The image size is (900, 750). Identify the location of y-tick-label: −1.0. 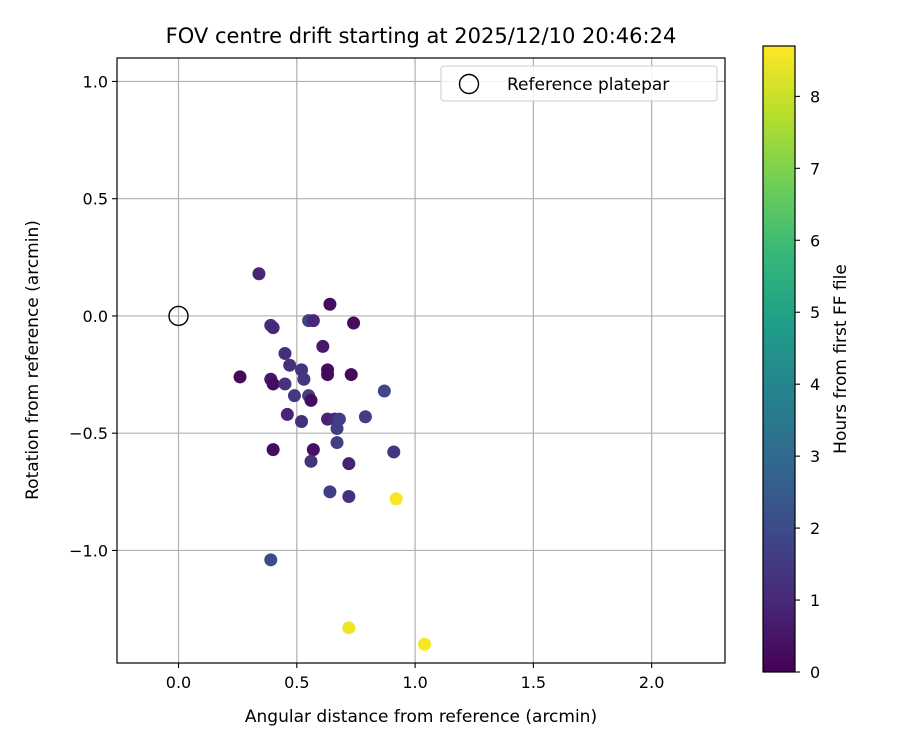
(88, 550).